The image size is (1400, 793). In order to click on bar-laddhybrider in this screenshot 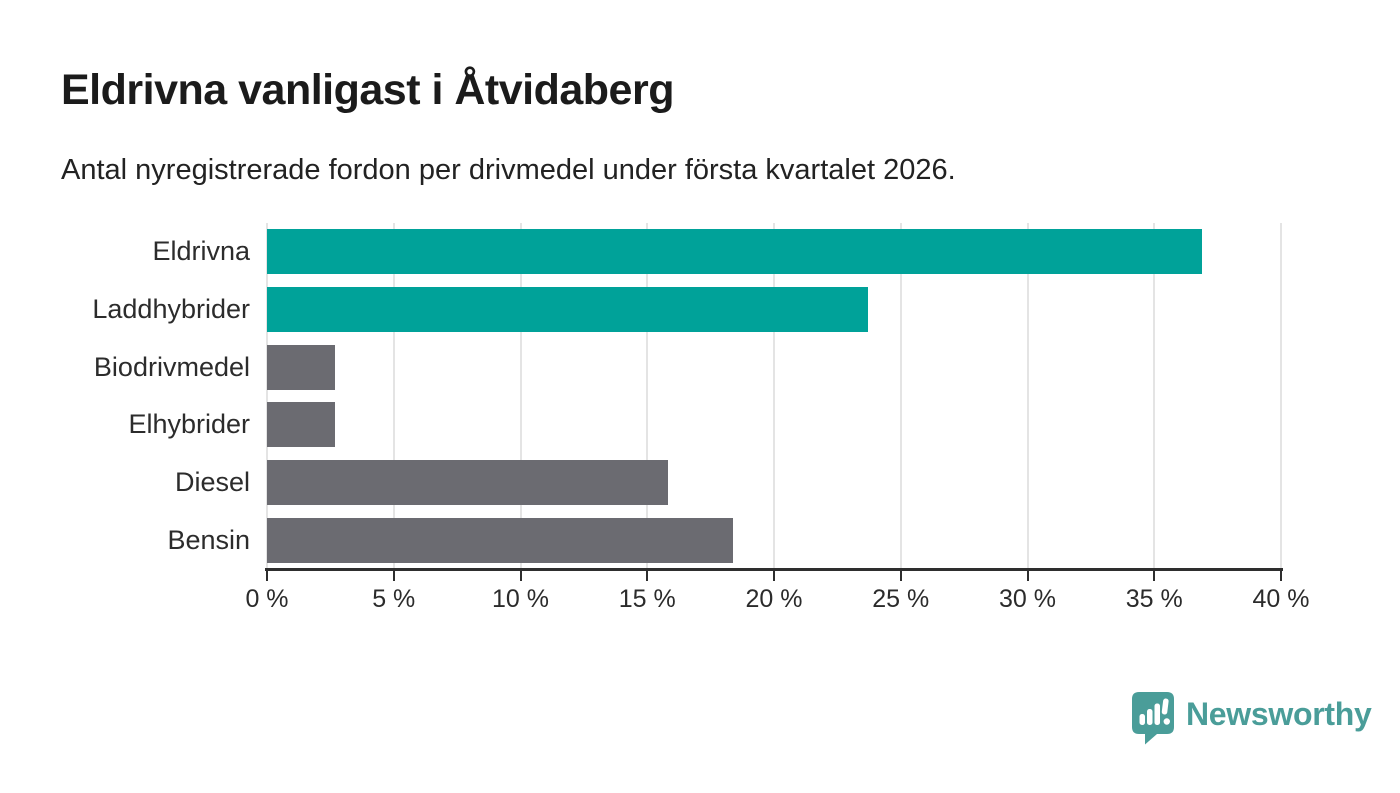, I will do `click(567, 309)`.